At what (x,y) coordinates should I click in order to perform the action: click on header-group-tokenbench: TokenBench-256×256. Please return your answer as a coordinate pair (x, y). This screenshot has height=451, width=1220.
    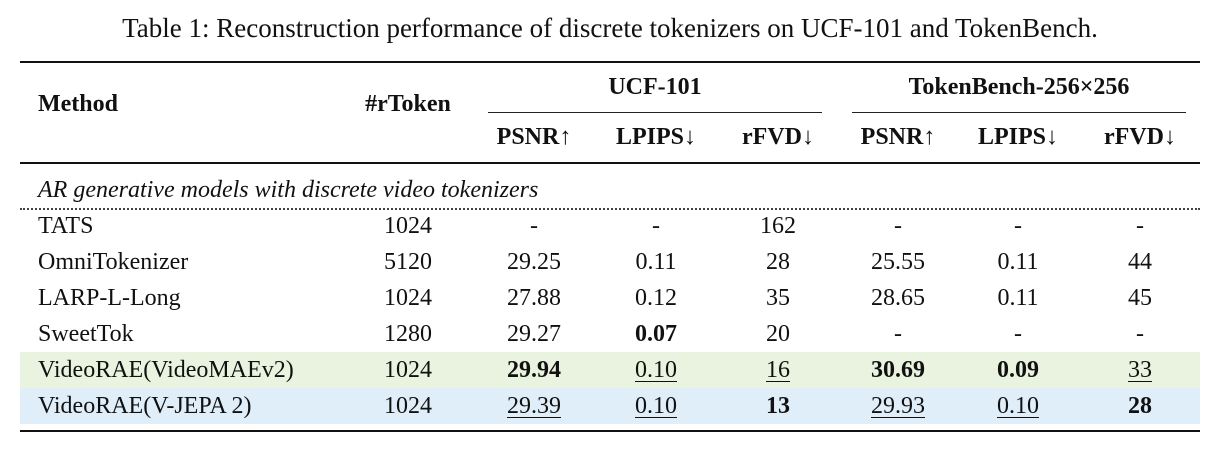
    Looking at the image, I should click on (1019, 87).